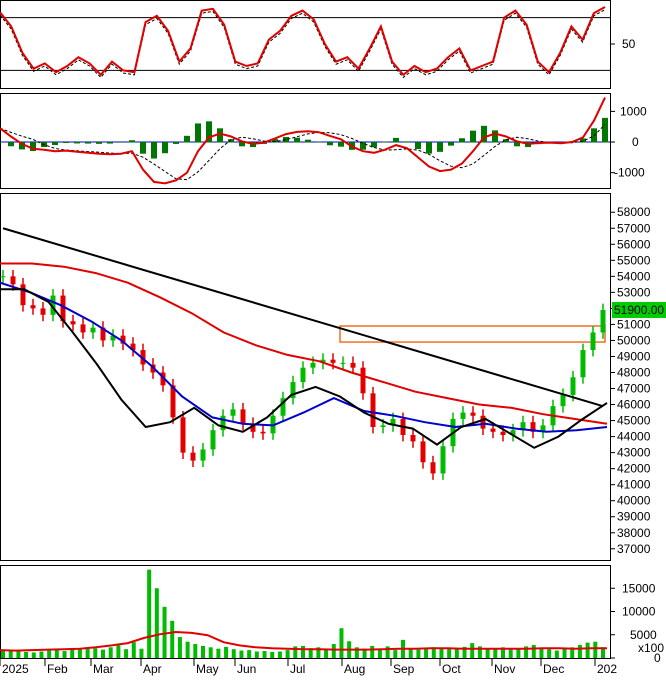  I want to click on macd-panel: 1000 0 -1000, so click(323, 141).